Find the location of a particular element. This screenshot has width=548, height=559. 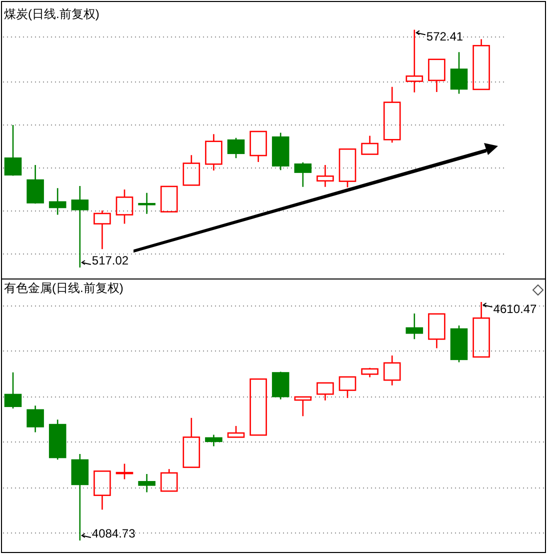

annotation: 4610.47 is located at coordinates (509, 309).